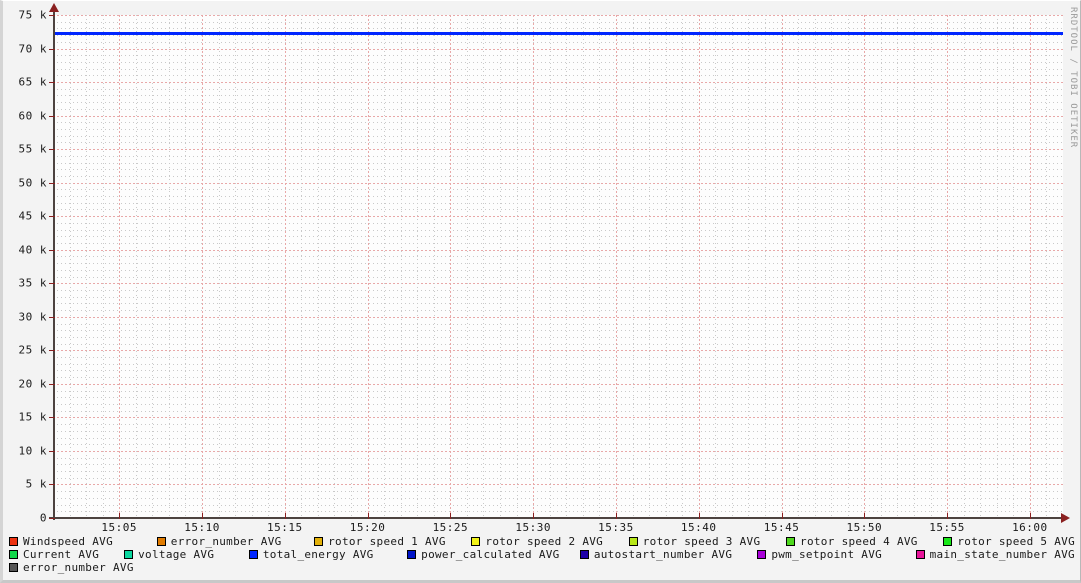 The width and height of the screenshot is (1081, 583). I want to click on legend-item: total_energy AVG, so click(327, 554).